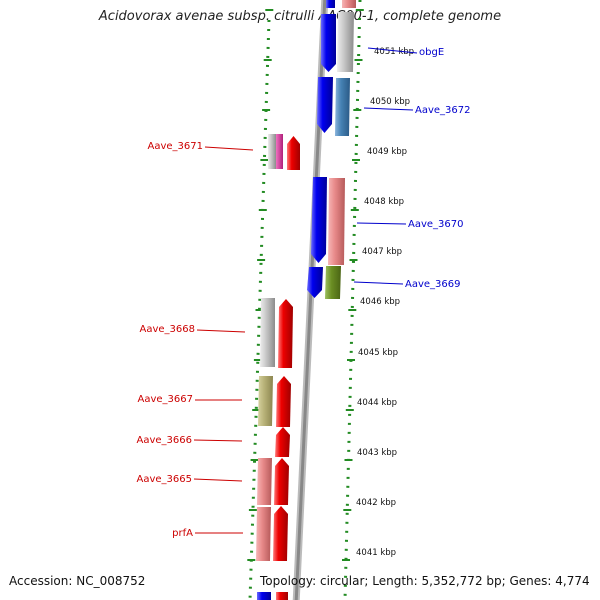  Describe the element at coordinates (380, 302) in the screenshot. I see `ruler-label: 4046 kbp` at that location.